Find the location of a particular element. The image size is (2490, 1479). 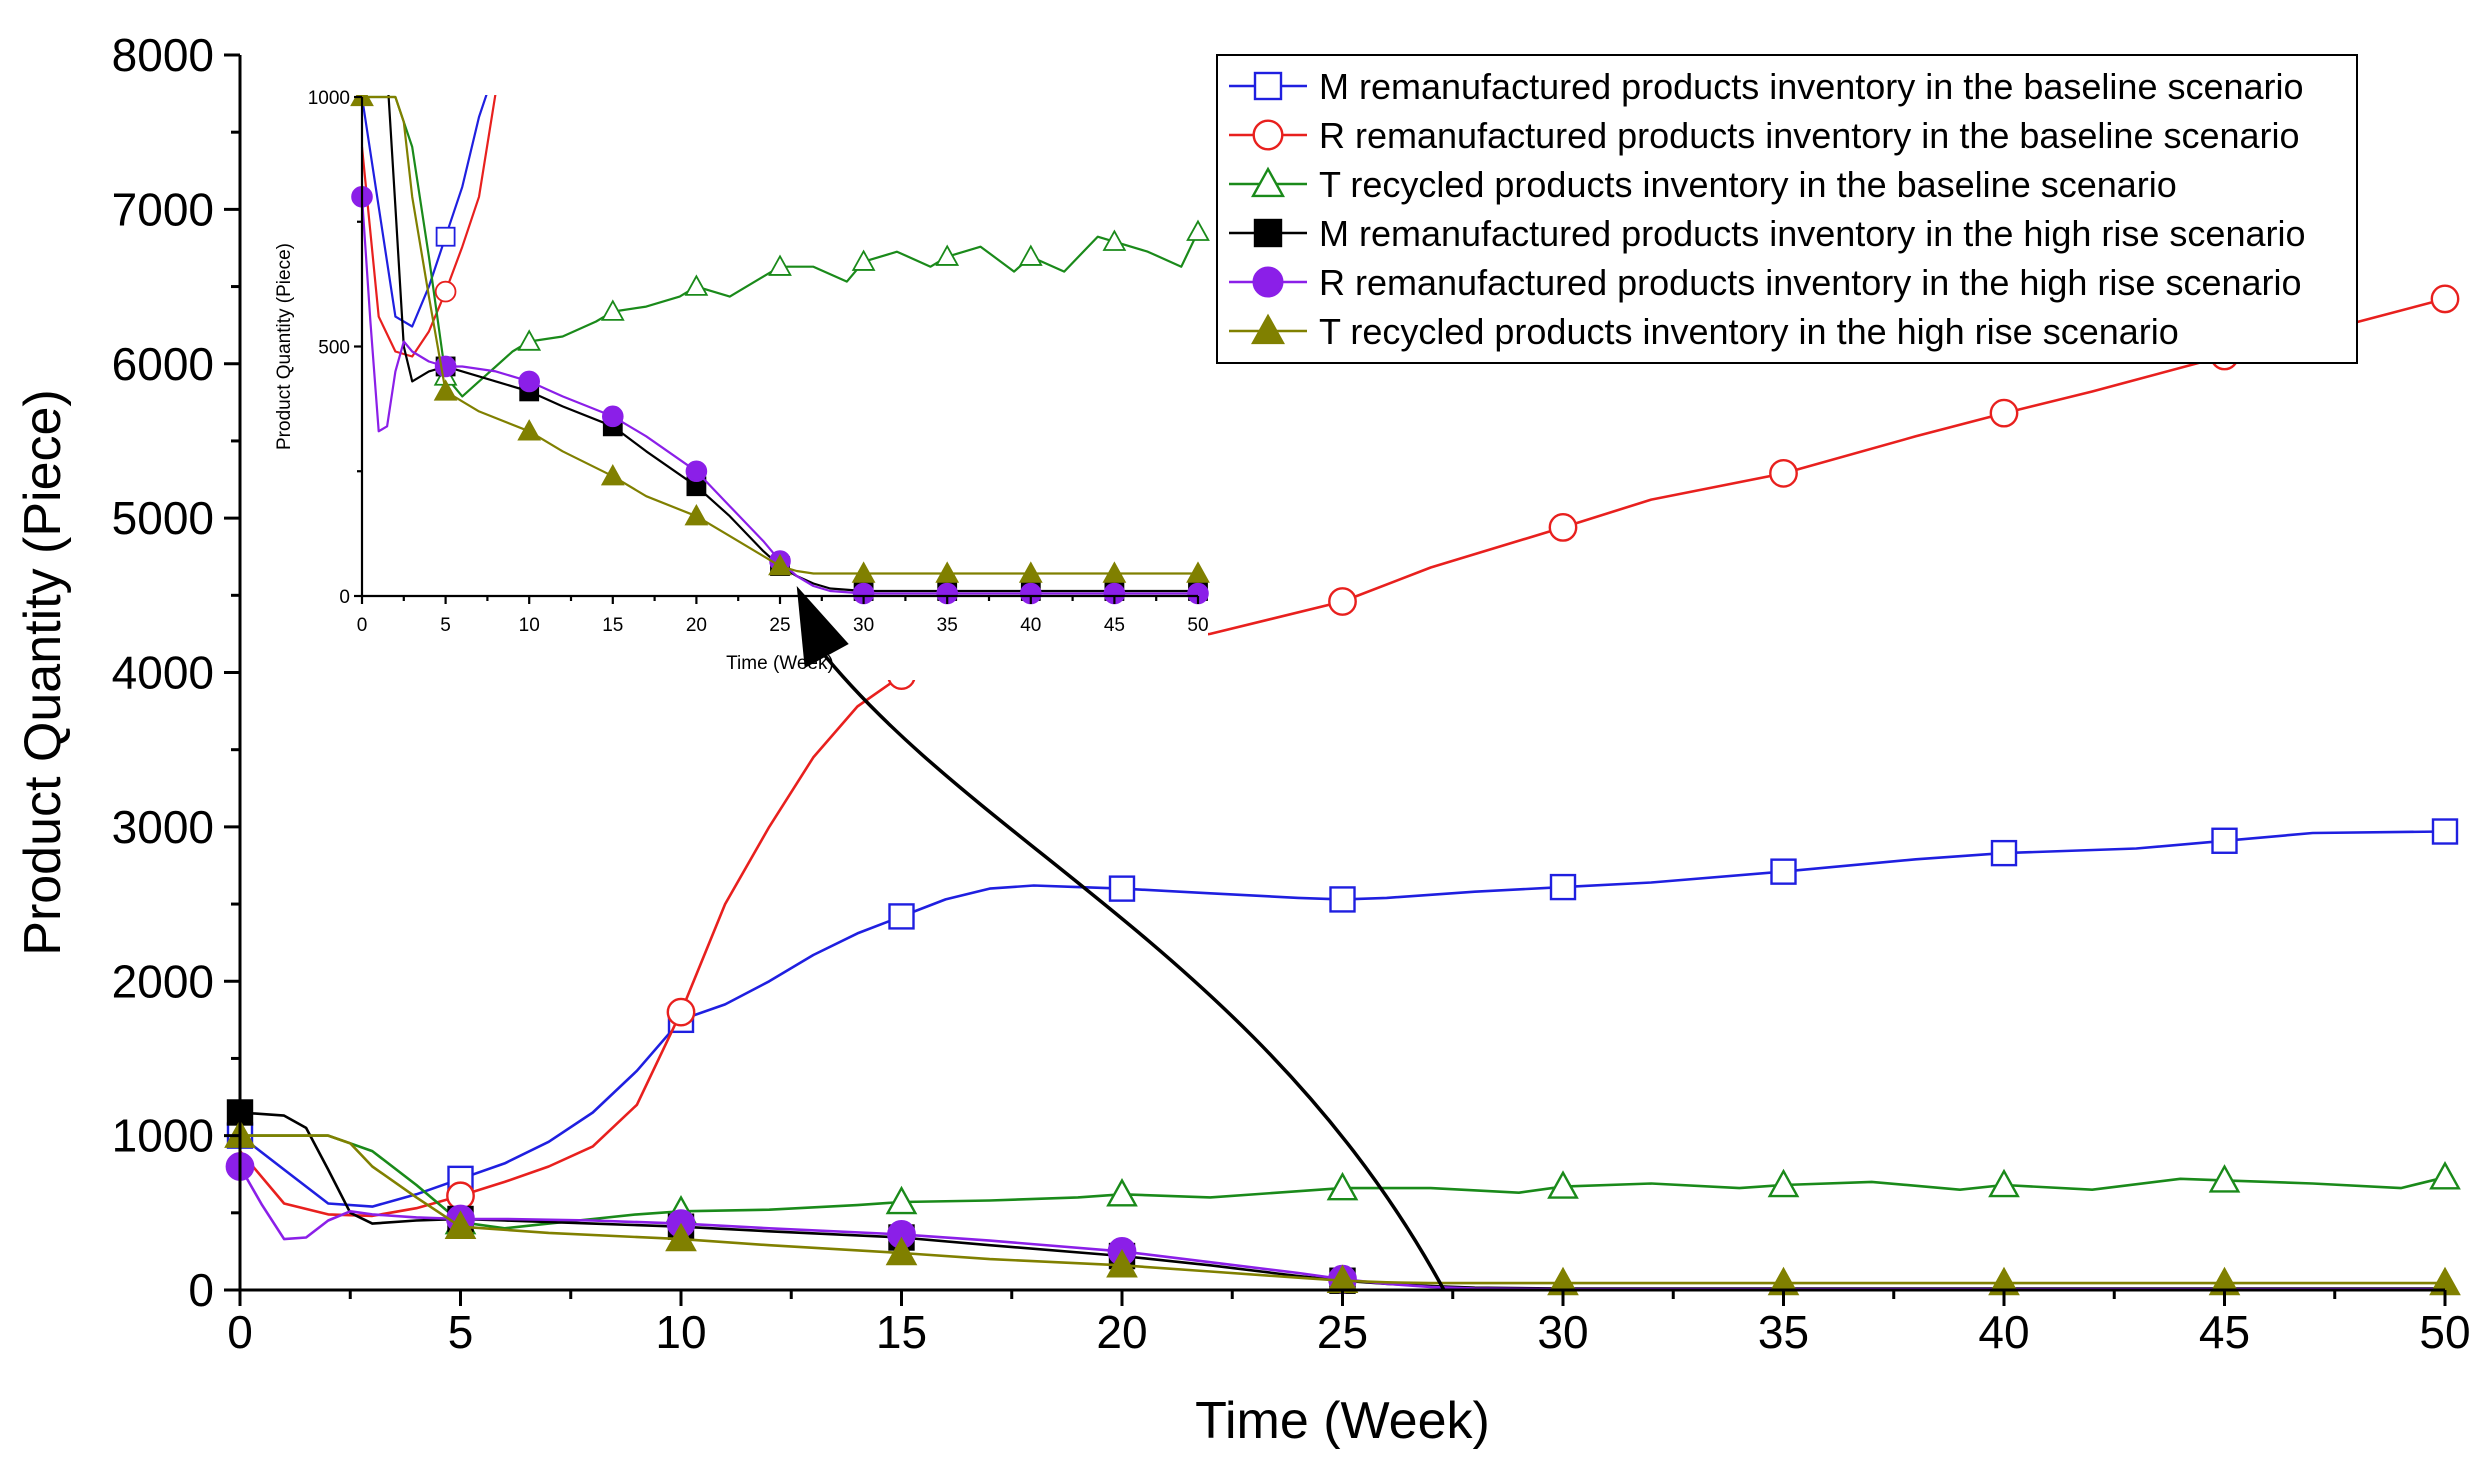

main-y-tick-label: 3000 is located at coordinates (163, 827).